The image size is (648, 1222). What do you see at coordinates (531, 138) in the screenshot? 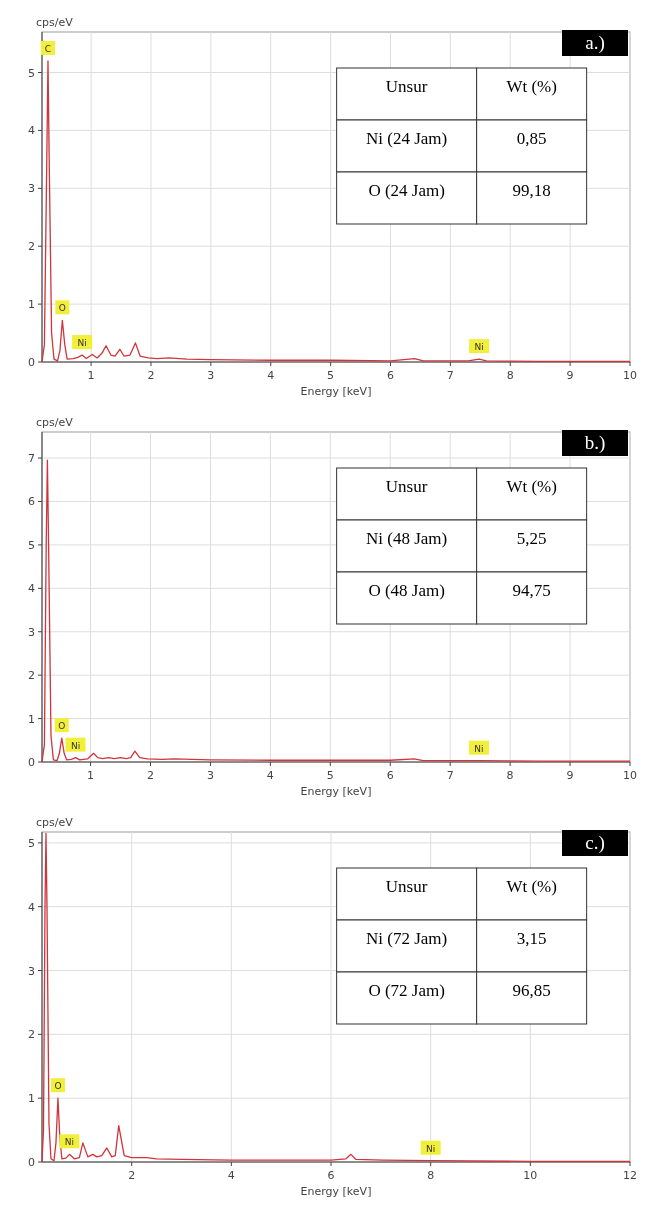
I see `annotation: 0,85` at bounding box center [531, 138].